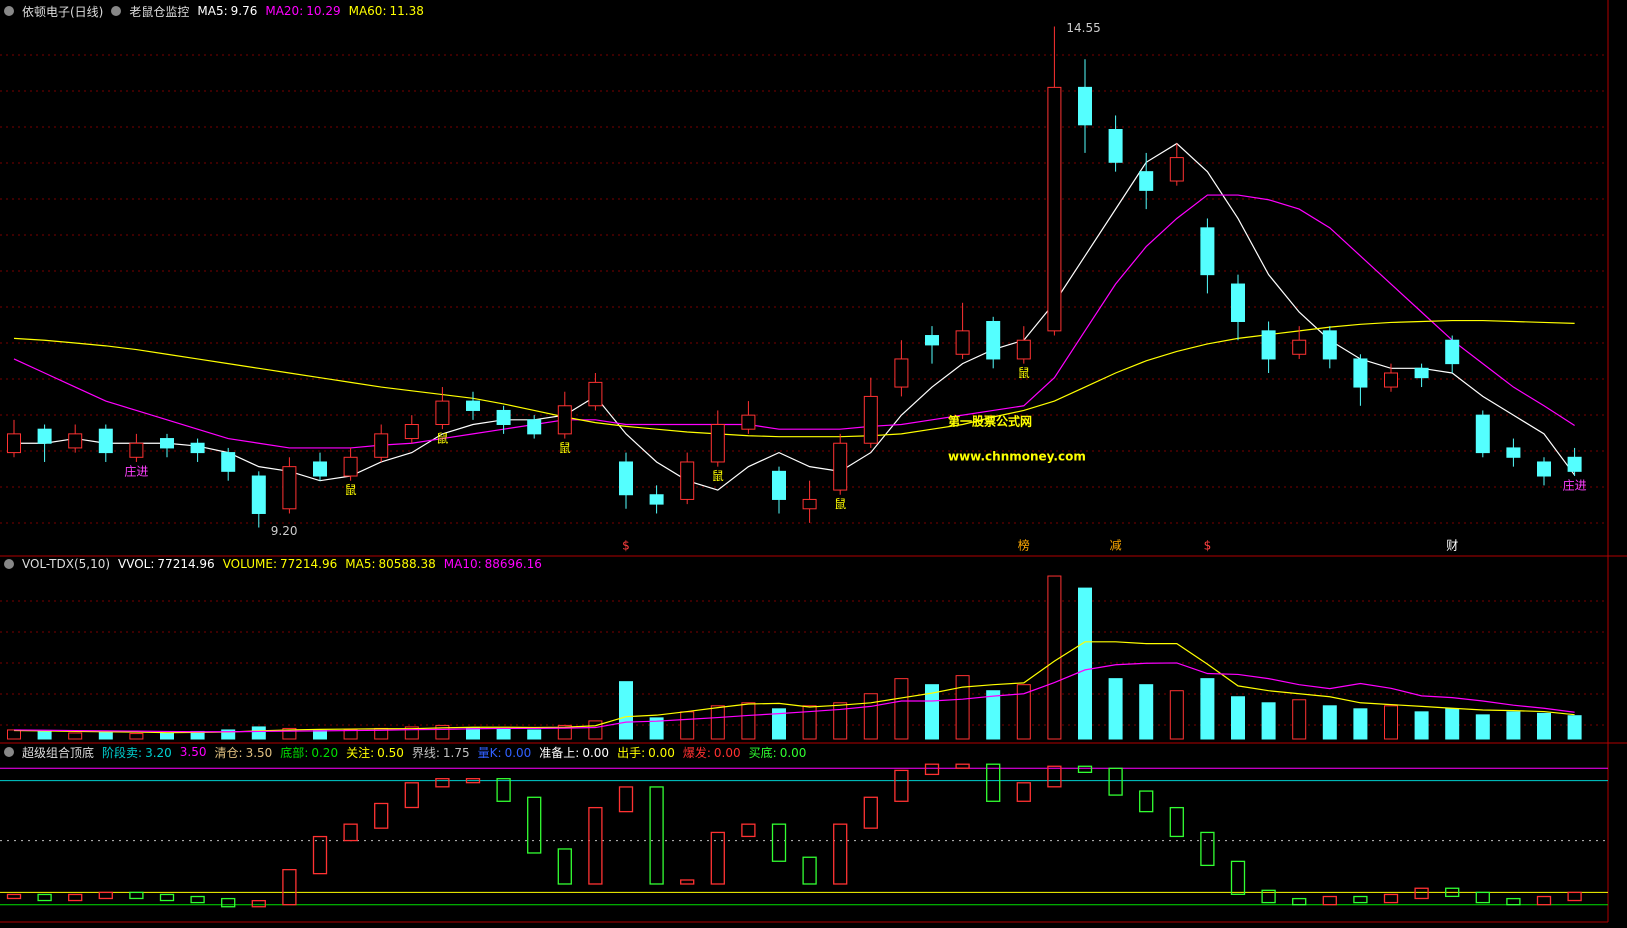  I want to click on legend-item: MA6011.38, so click(386, 11).